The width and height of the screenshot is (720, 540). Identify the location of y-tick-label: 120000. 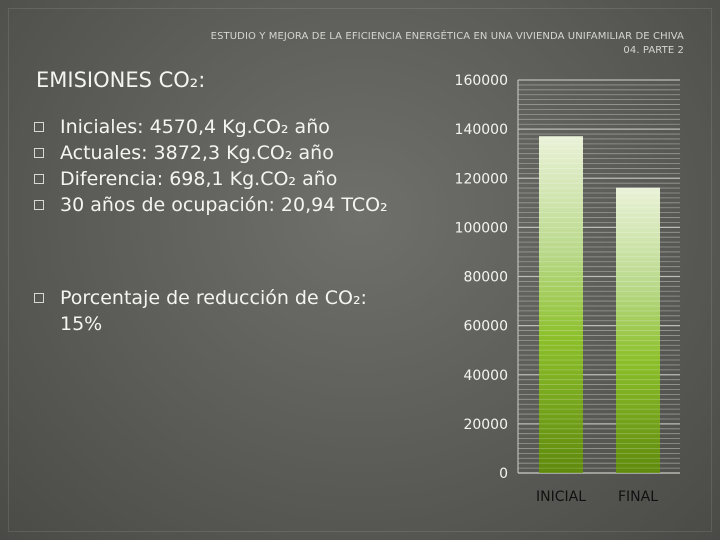
(481, 179).